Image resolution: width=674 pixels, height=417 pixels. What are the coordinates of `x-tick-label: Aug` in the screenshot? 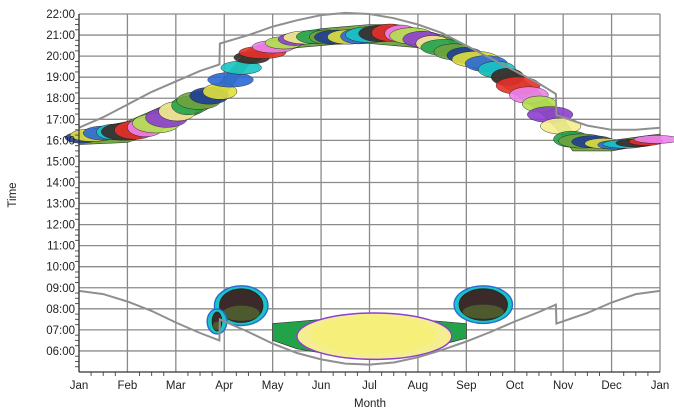 It's located at (418, 386).